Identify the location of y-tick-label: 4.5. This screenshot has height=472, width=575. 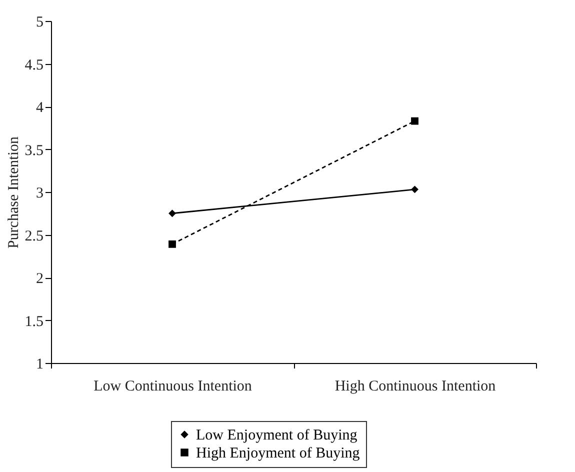
(34, 65).